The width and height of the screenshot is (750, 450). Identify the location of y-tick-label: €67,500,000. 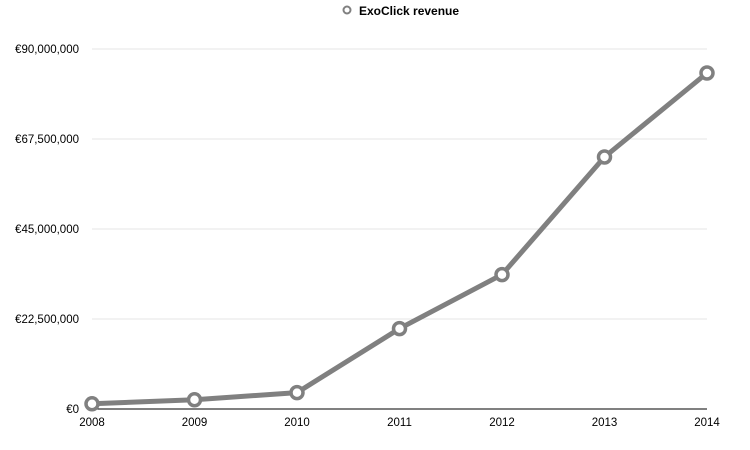
(47, 140).